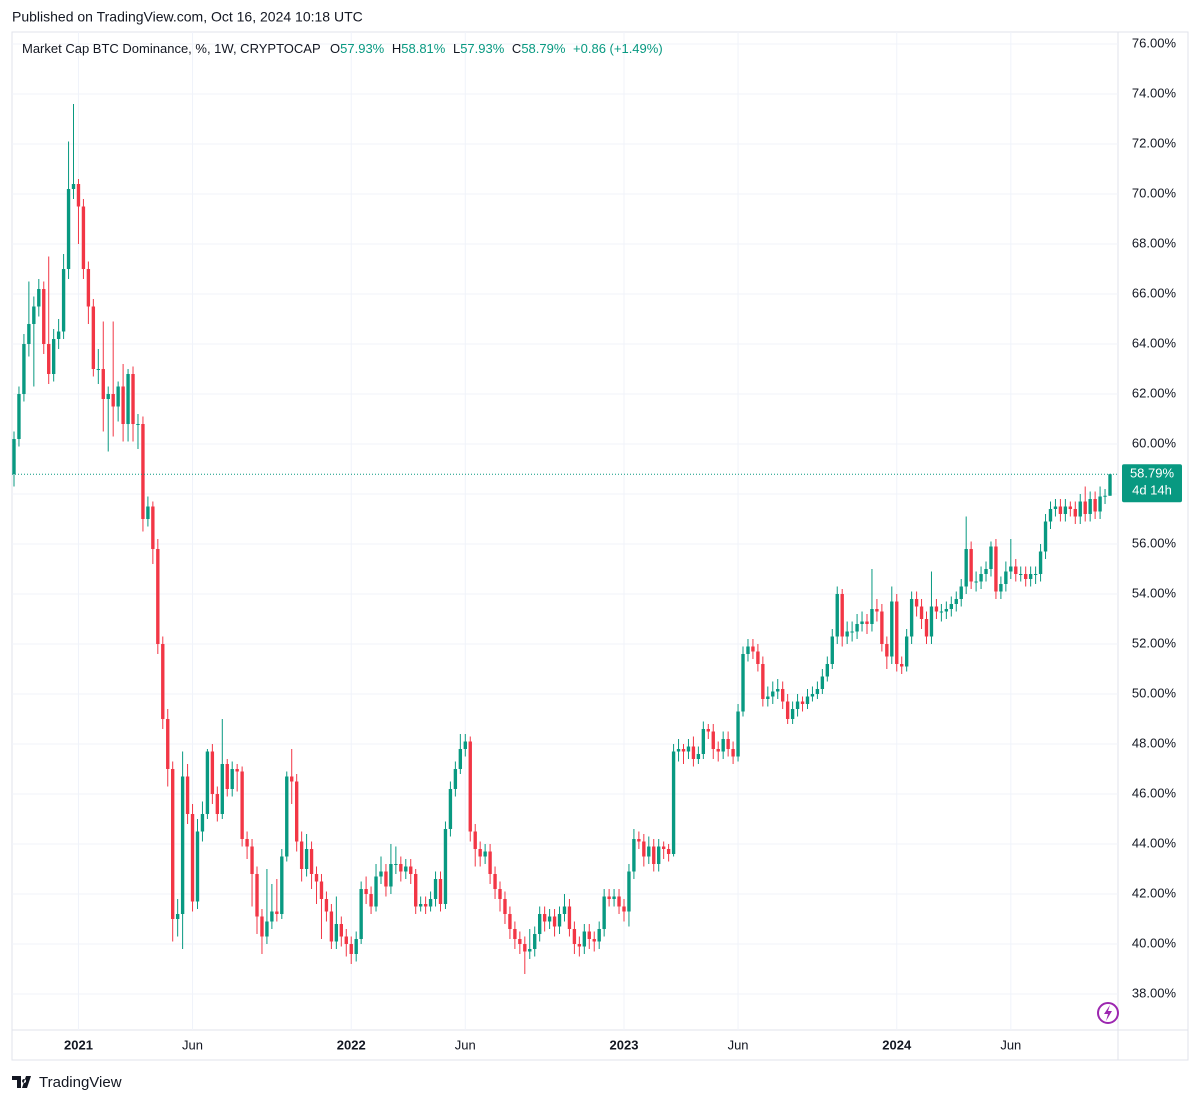  What do you see at coordinates (1154, 92) in the screenshot?
I see `y-tick-label: 74.00%` at bounding box center [1154, 92].